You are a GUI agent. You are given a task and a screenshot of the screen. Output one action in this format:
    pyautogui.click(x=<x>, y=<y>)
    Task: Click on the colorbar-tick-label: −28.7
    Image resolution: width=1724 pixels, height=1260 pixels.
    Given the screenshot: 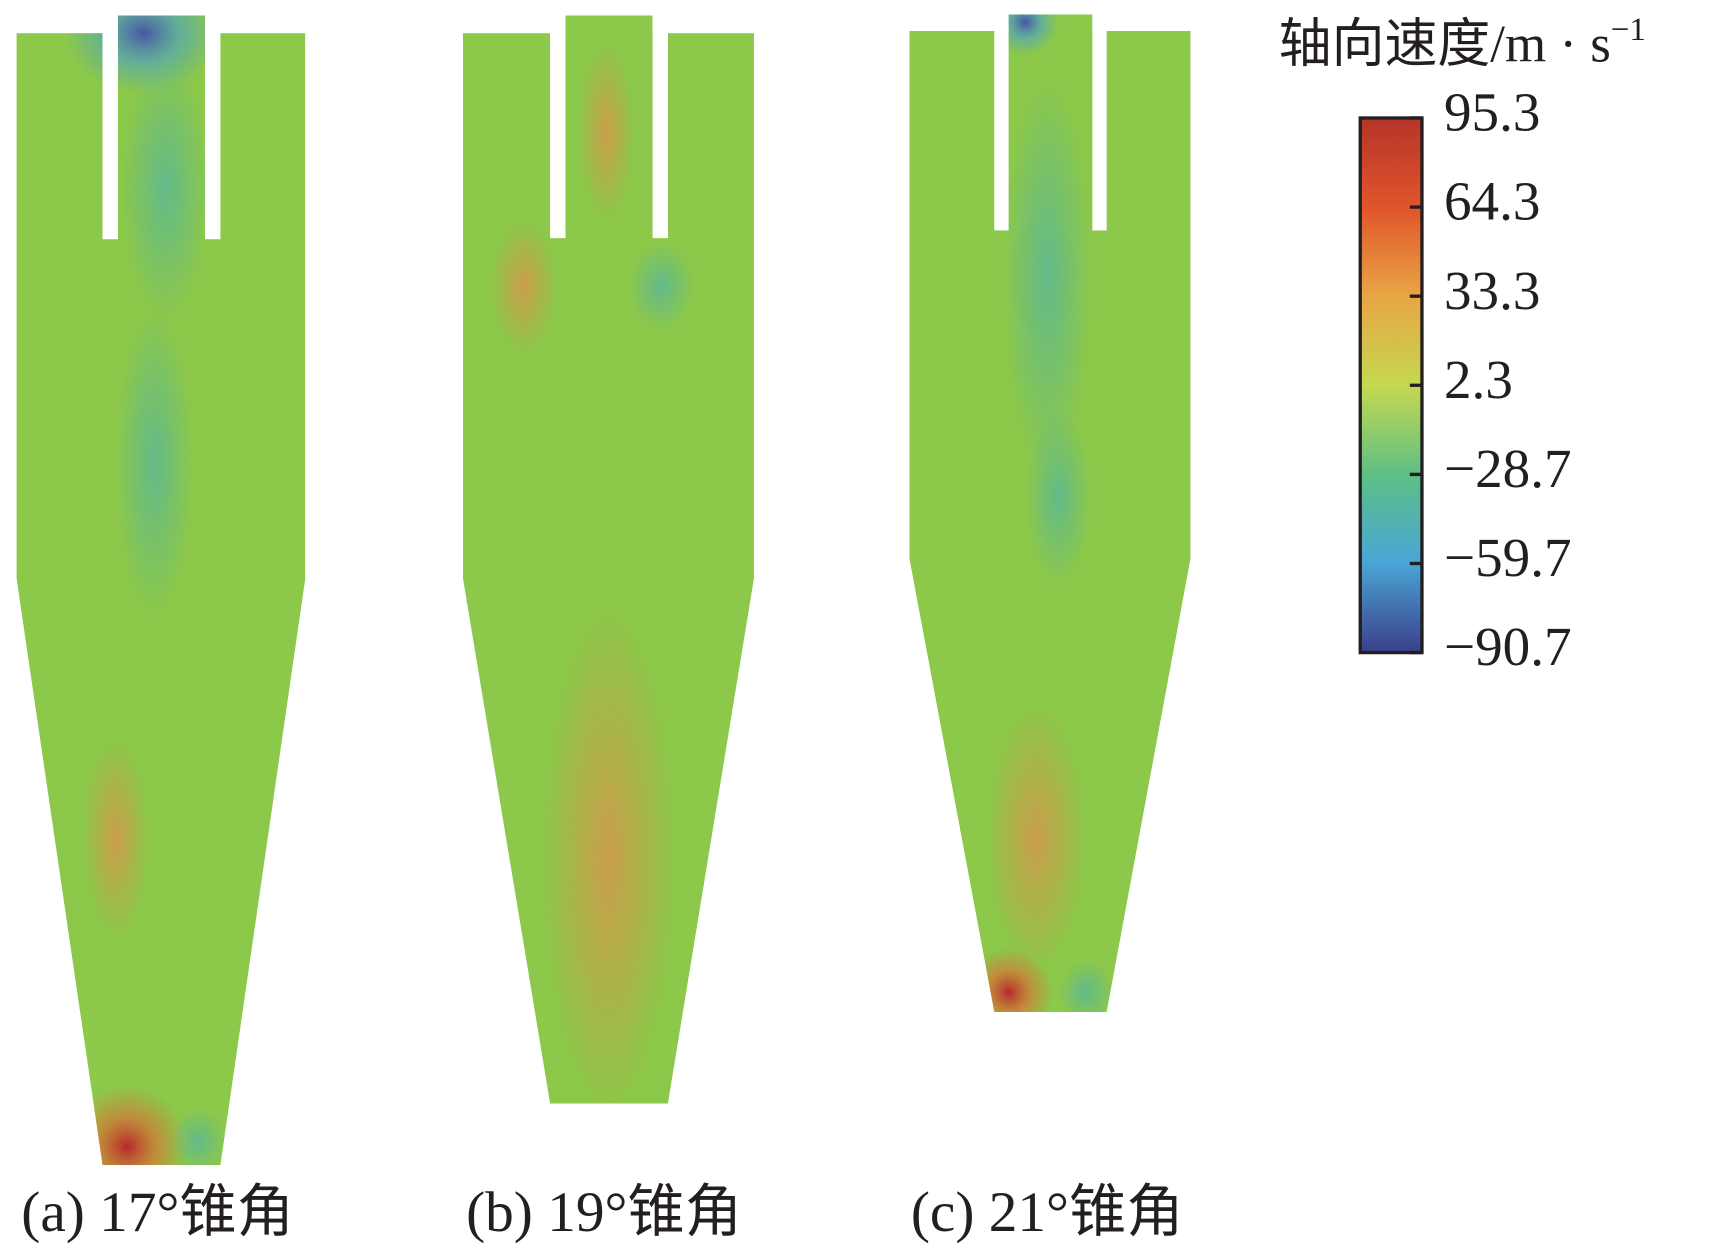 What is the action you would take?
    pyautogui.click(x=1508, y=468)
    